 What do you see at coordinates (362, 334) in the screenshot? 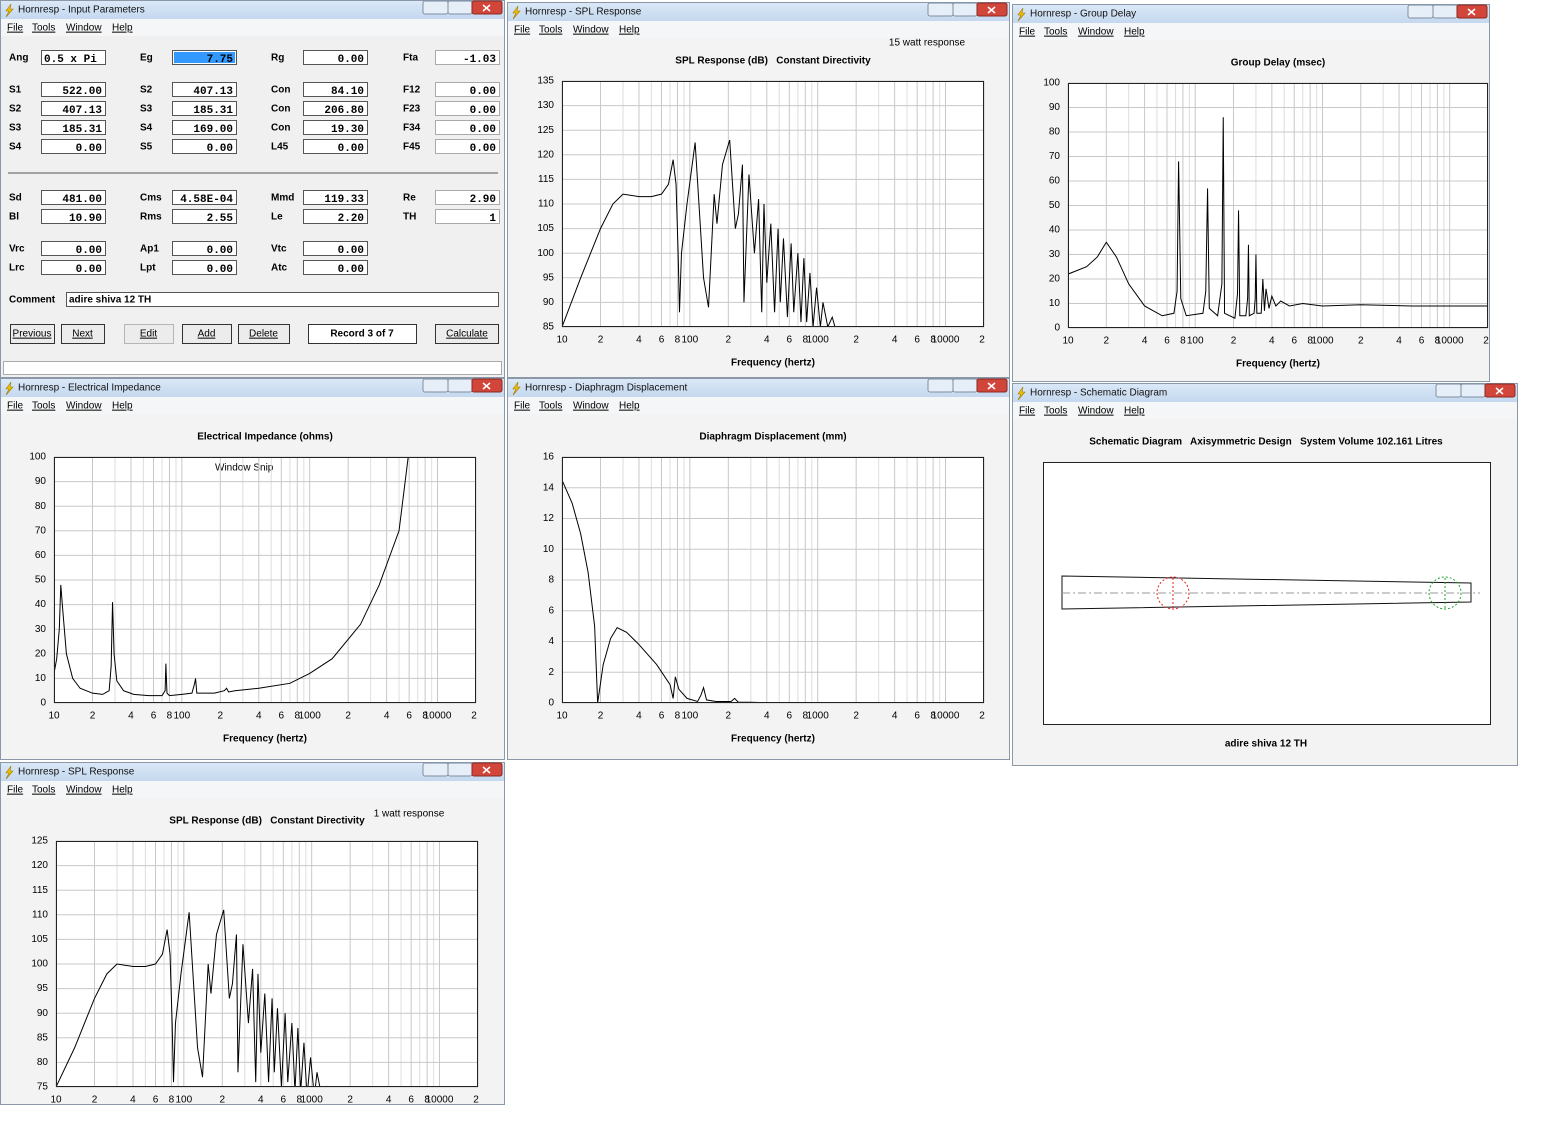
I see `record-label: Record 3 of 7` at bounding box center [362, 334].